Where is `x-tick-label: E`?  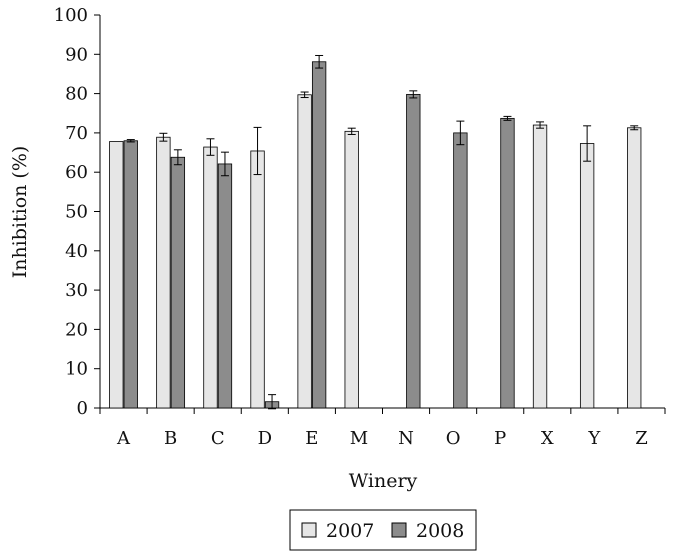
x-tick-label: E is located at coordinates (311, 438).